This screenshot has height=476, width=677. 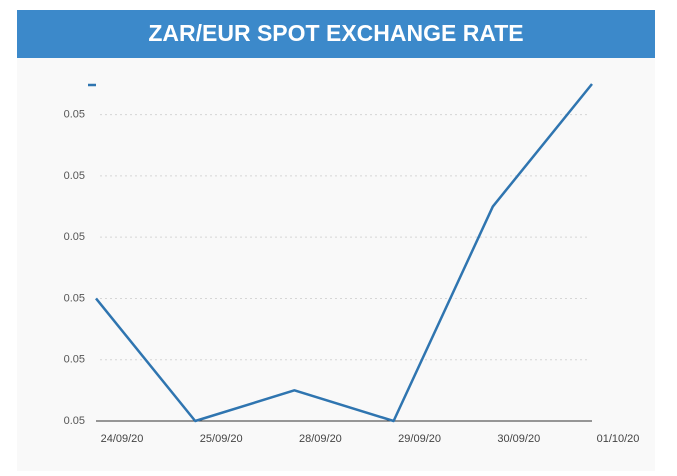 I want to click on x-tick-label: 28/09/20, so click(x=320, y=439).